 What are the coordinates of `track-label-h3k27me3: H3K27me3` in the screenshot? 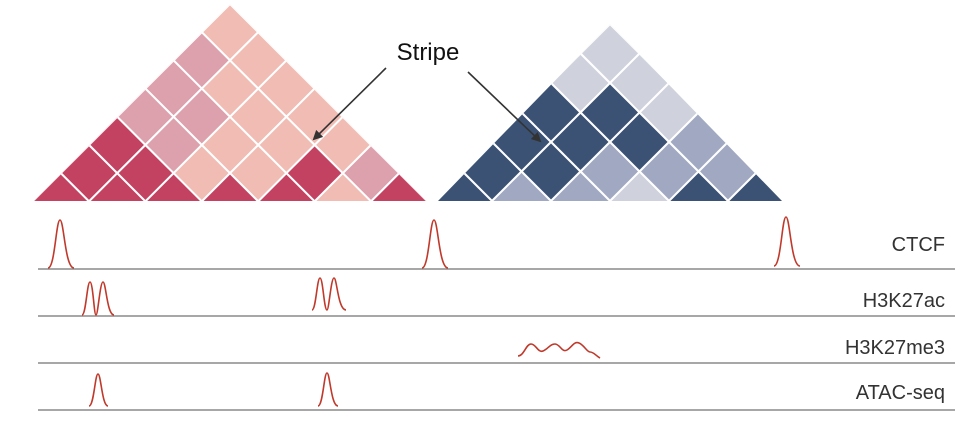 It's located at (895, 348).